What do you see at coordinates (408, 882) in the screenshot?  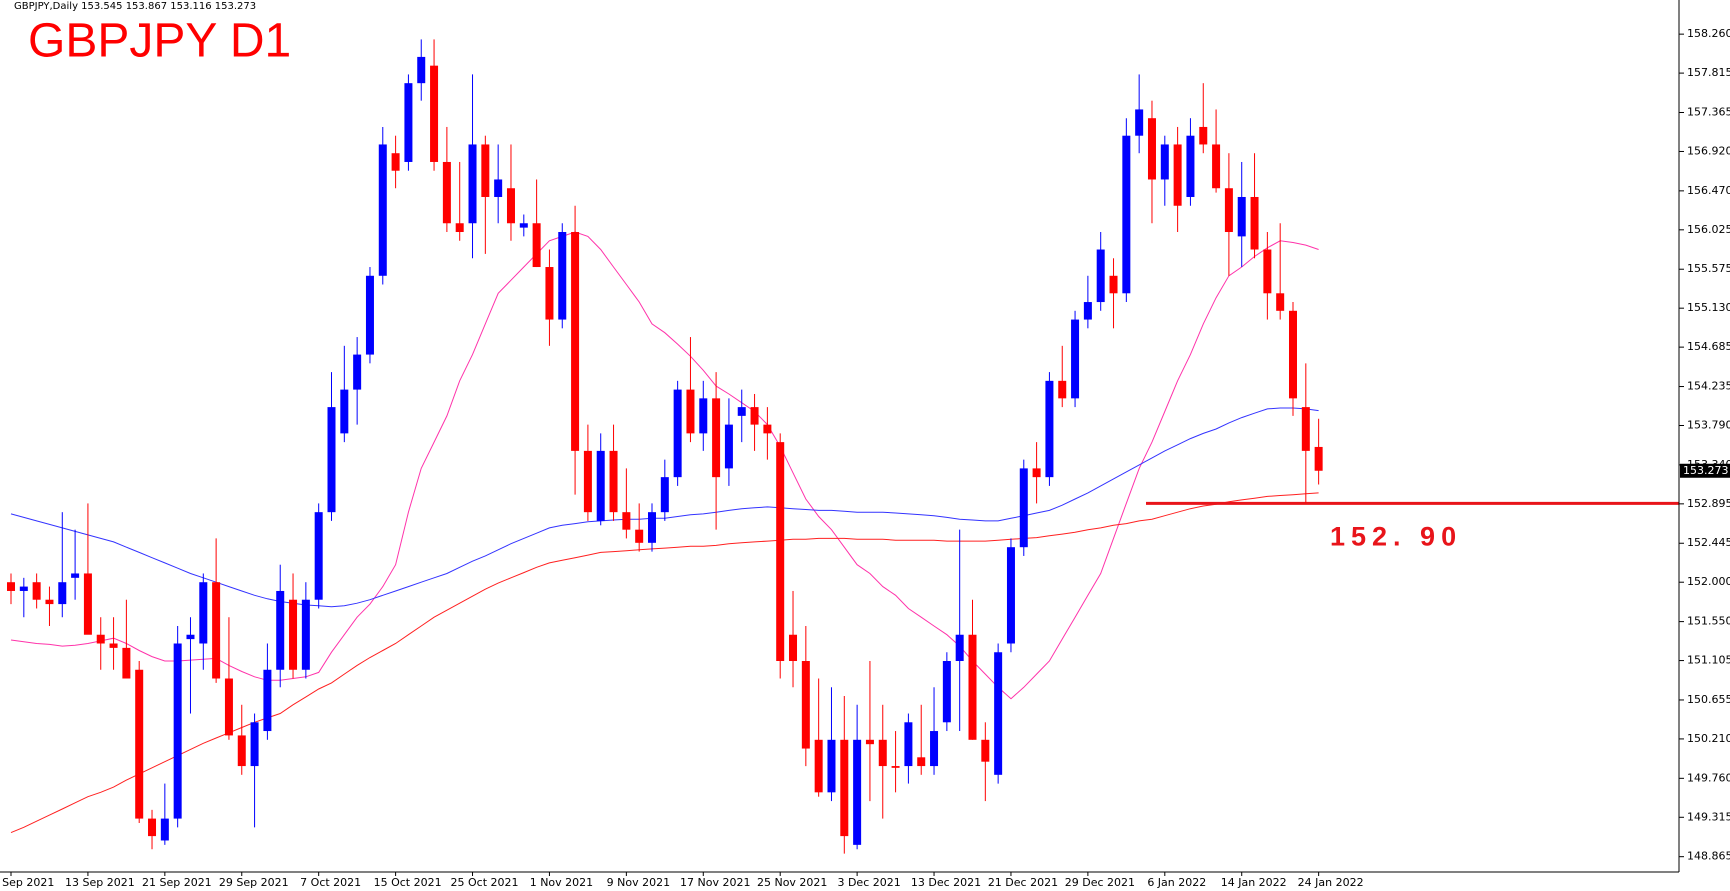 I see `x-tick-label: 15 Oct 2021` at bounding box center [408, 882].